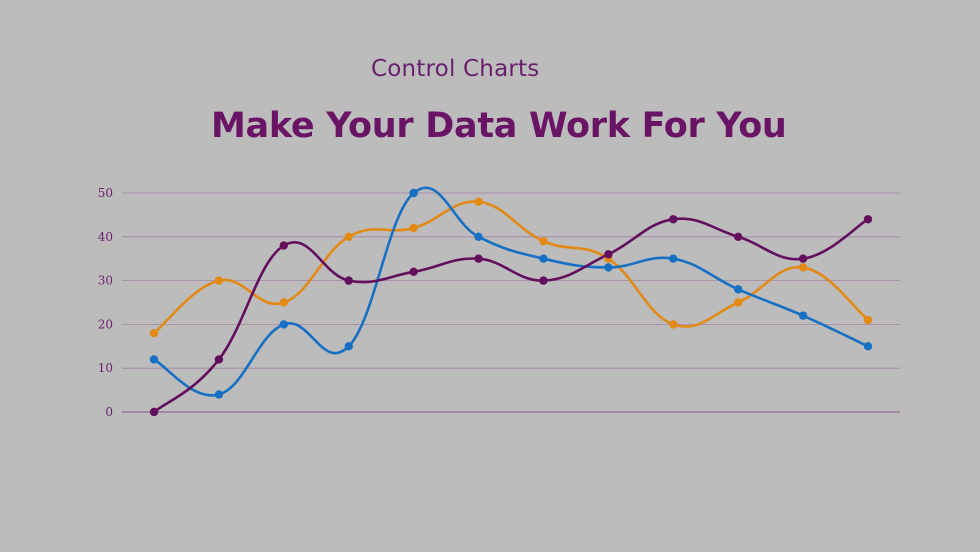 Image resolution: width=980 pixels, height=552 pixels. What do you see at coordinates (105, 237) in the screenshot?
I see `y-tick-label: 40` at bounding box center [105, 237].